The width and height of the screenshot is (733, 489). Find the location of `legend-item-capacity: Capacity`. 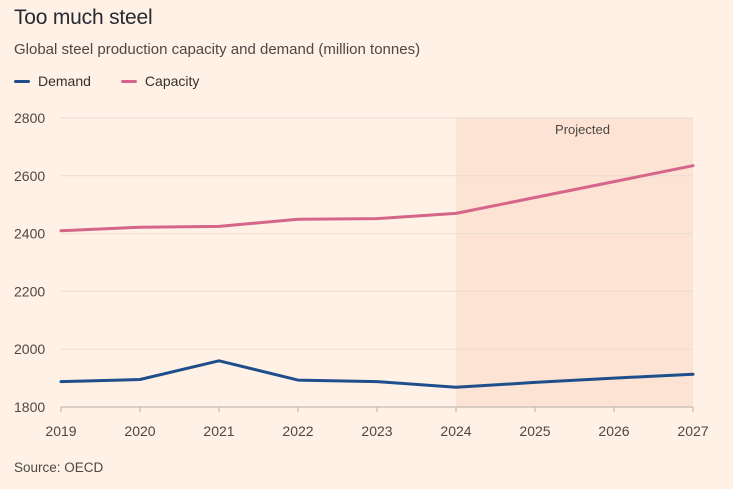

legend-item-capacity: Capacity is located at coordinates (160, 81).